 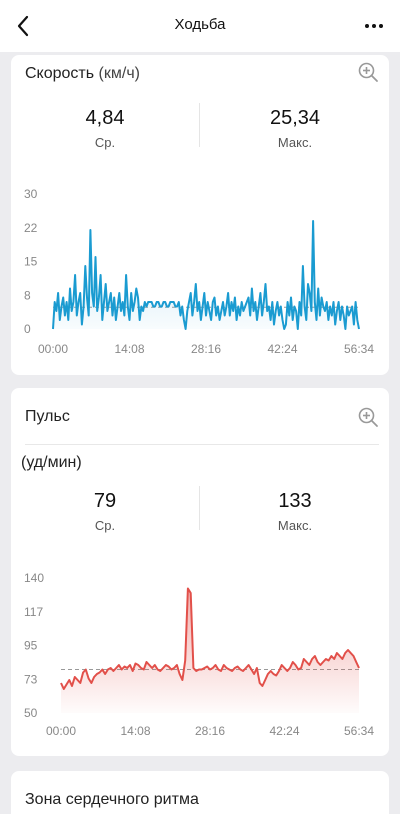 I want to click on page-title: Ходьба, so click(x=200, y=24).